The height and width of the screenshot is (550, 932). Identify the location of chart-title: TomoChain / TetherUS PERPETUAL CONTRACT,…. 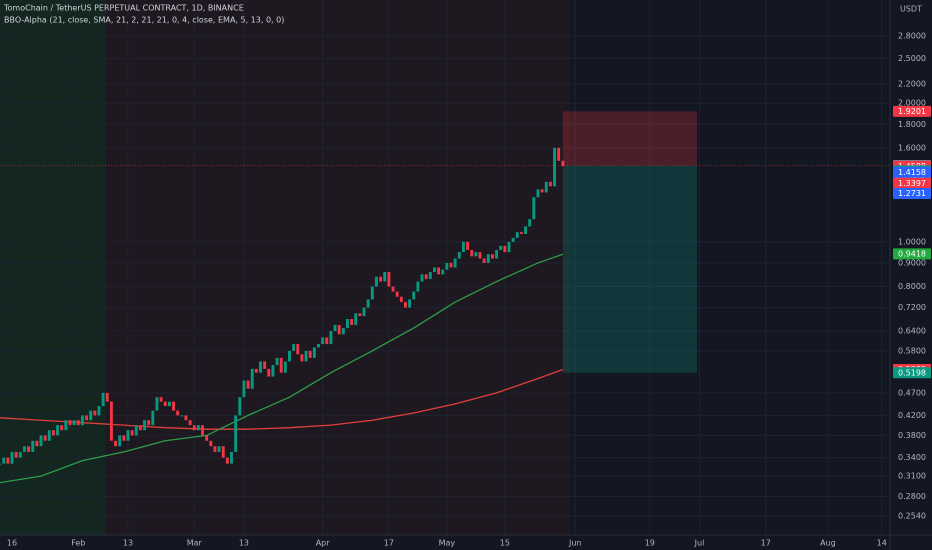
(123, 8).